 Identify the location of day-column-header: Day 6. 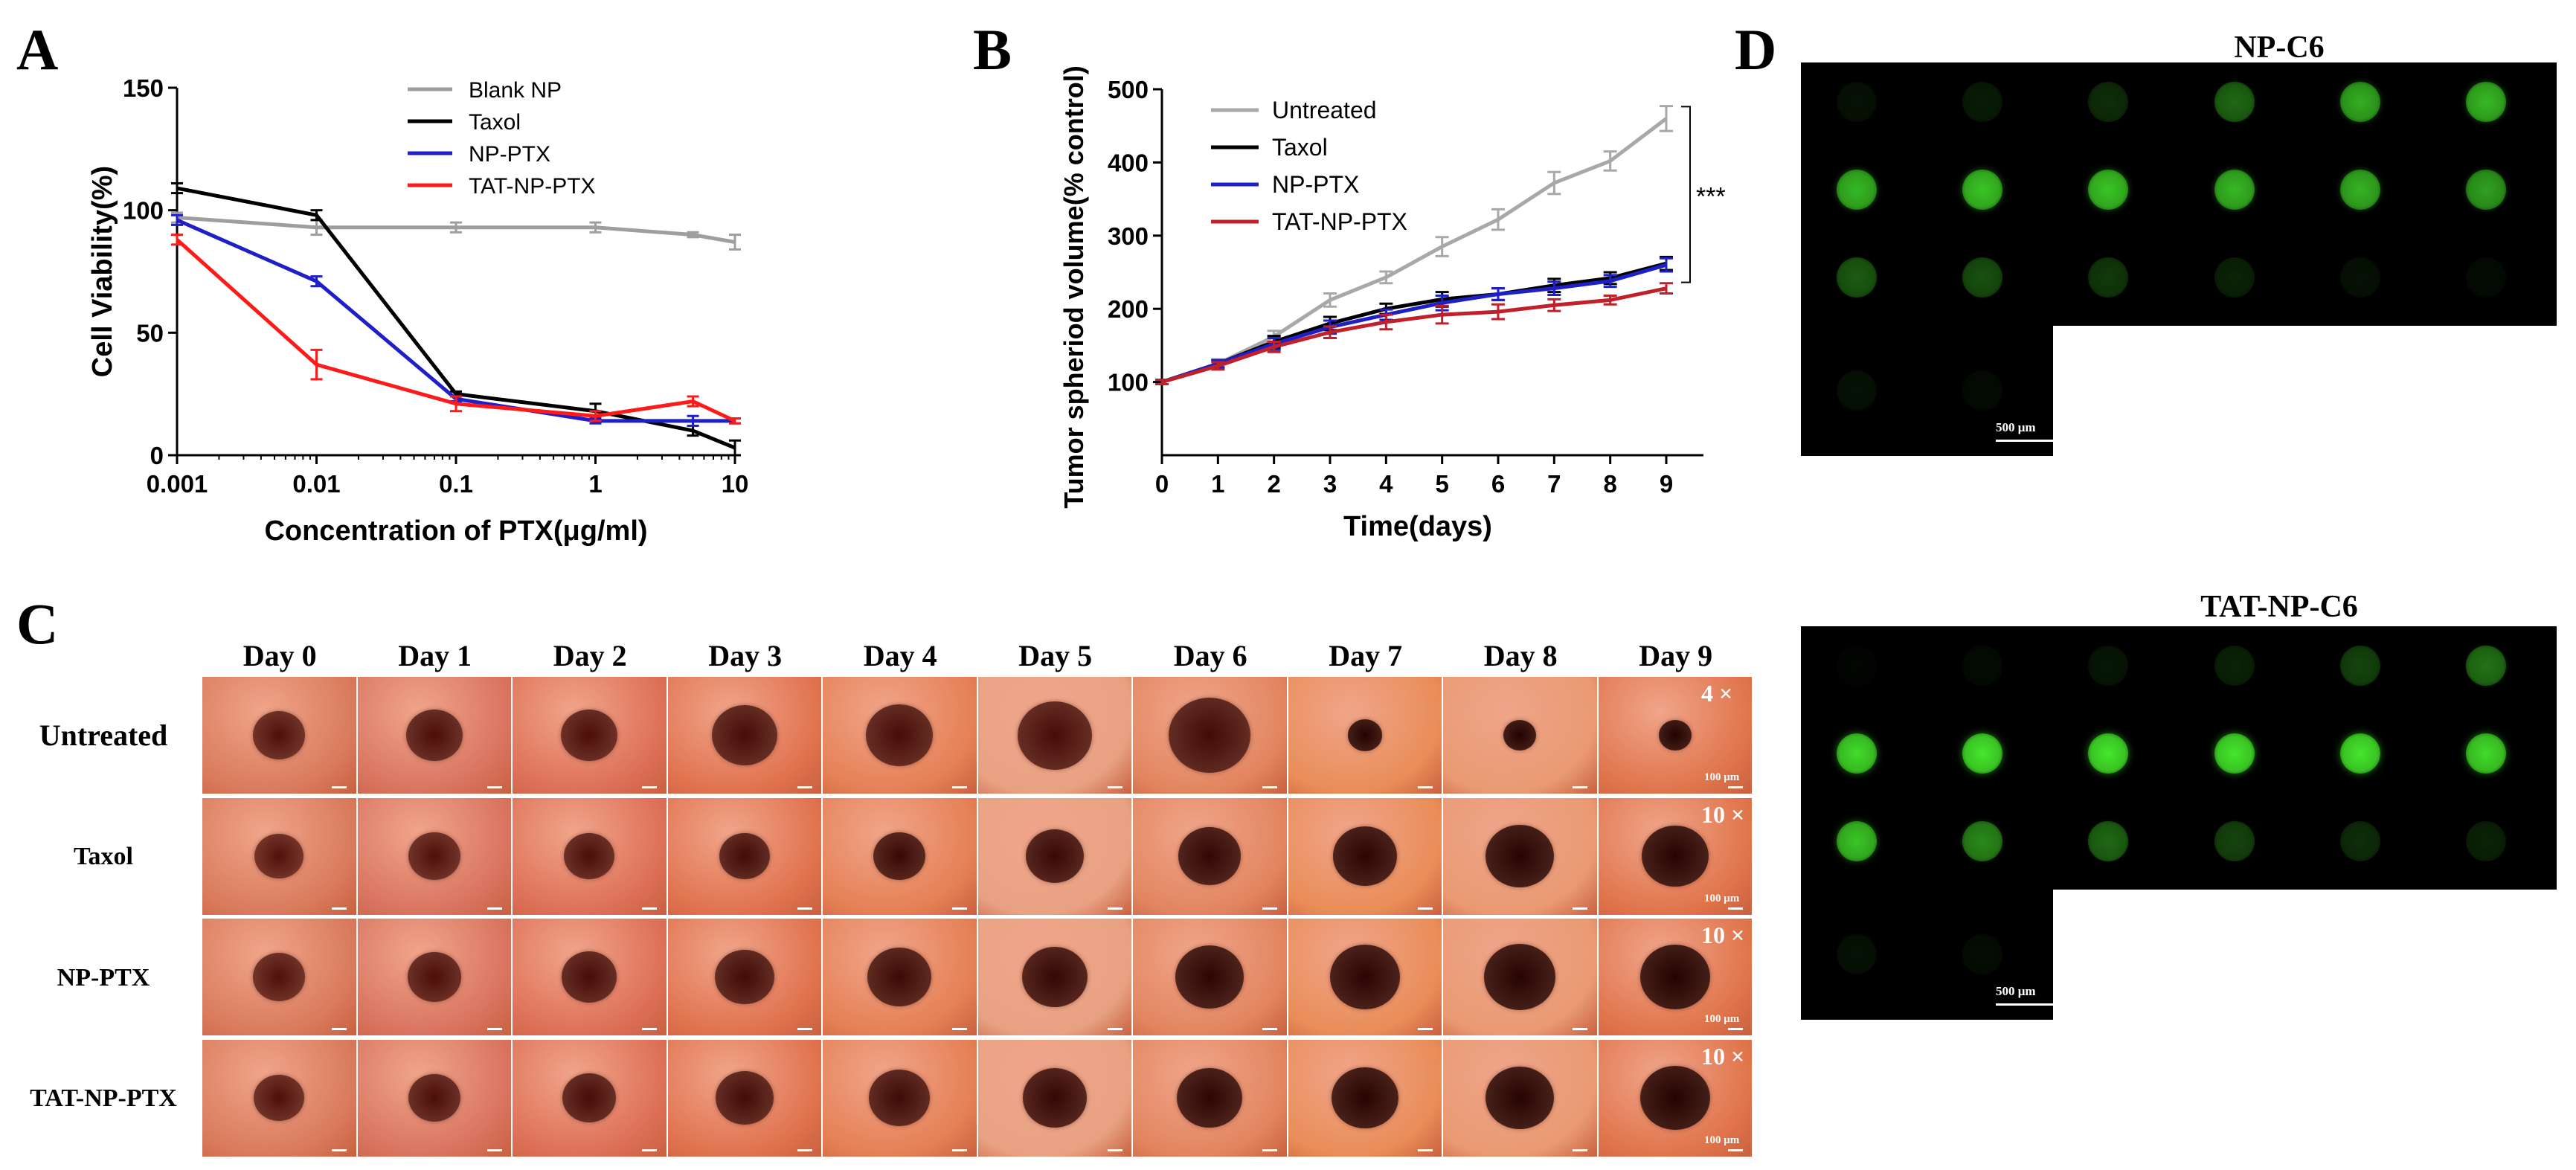
(1210, 655).